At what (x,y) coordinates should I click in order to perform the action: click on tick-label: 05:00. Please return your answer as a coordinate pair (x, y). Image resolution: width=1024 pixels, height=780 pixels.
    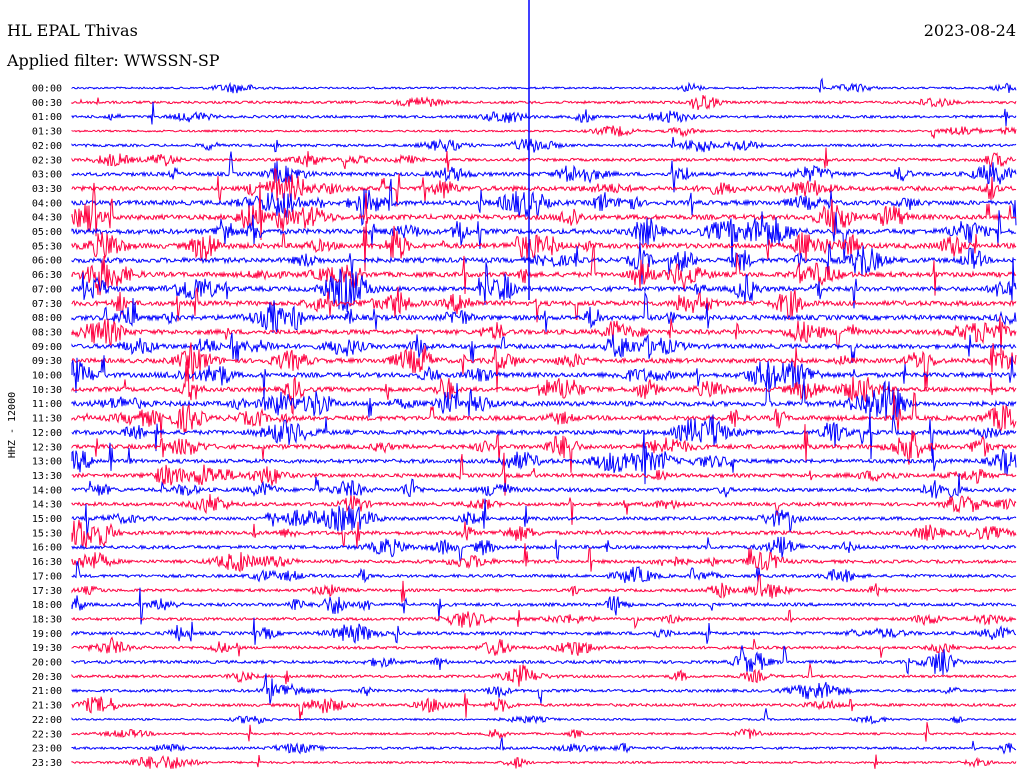
    Looking at the image, I should click on (47, 232).